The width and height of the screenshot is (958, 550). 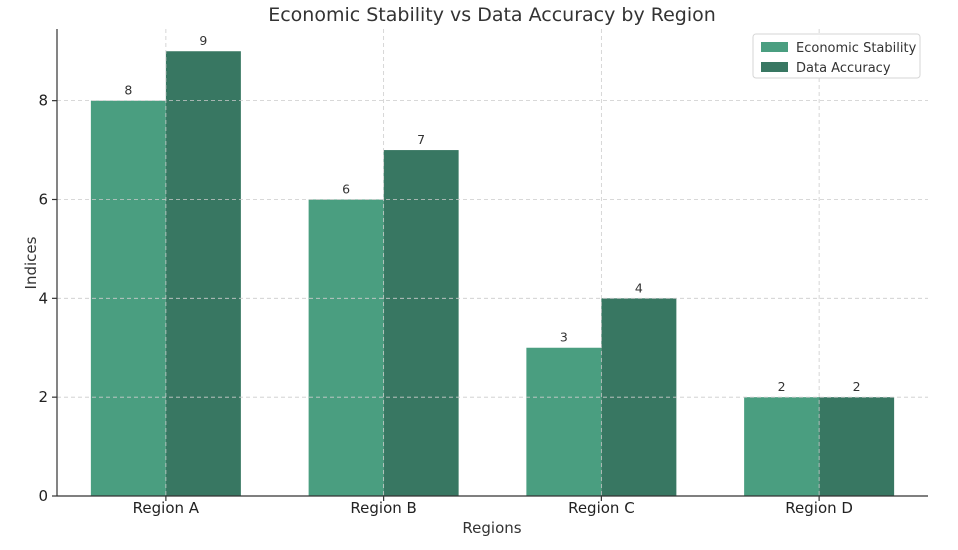 I want to click on x-tick-label: Region D, so click(x=819, y=508).